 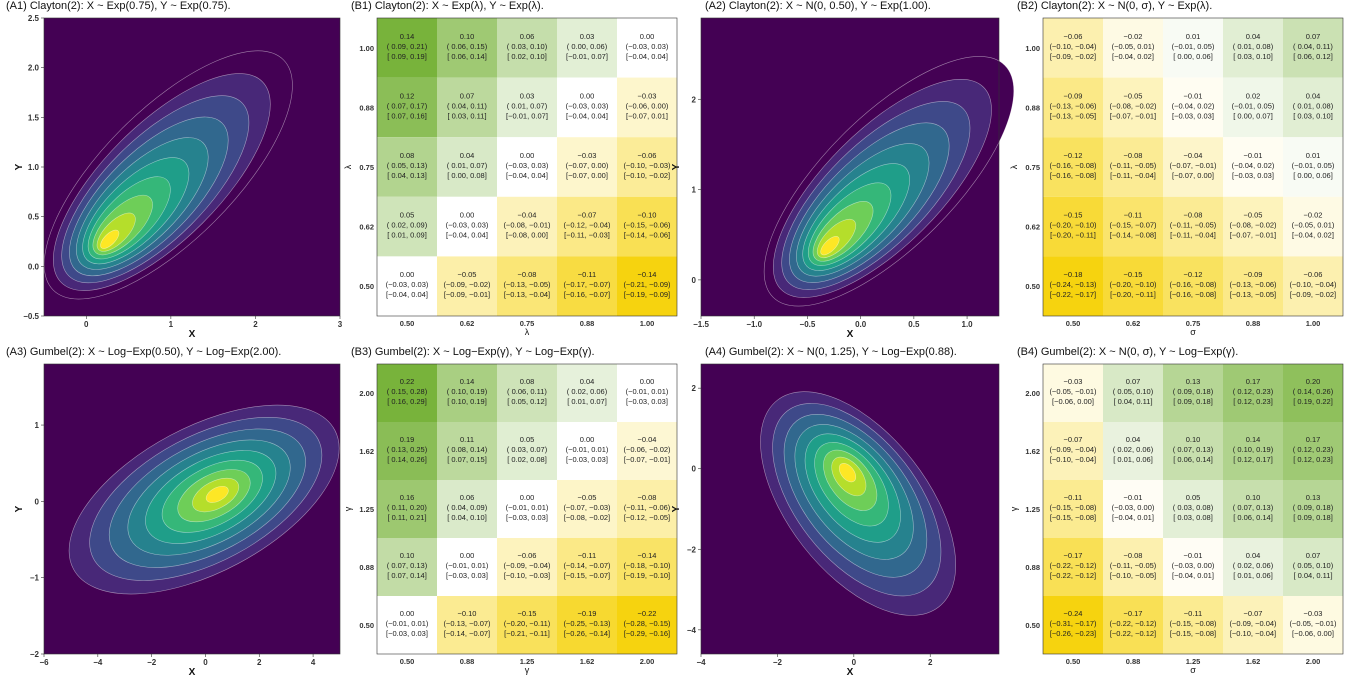 I want to click on cell-interval: [ 0.02, 0.08], so click(x=527, y=459).